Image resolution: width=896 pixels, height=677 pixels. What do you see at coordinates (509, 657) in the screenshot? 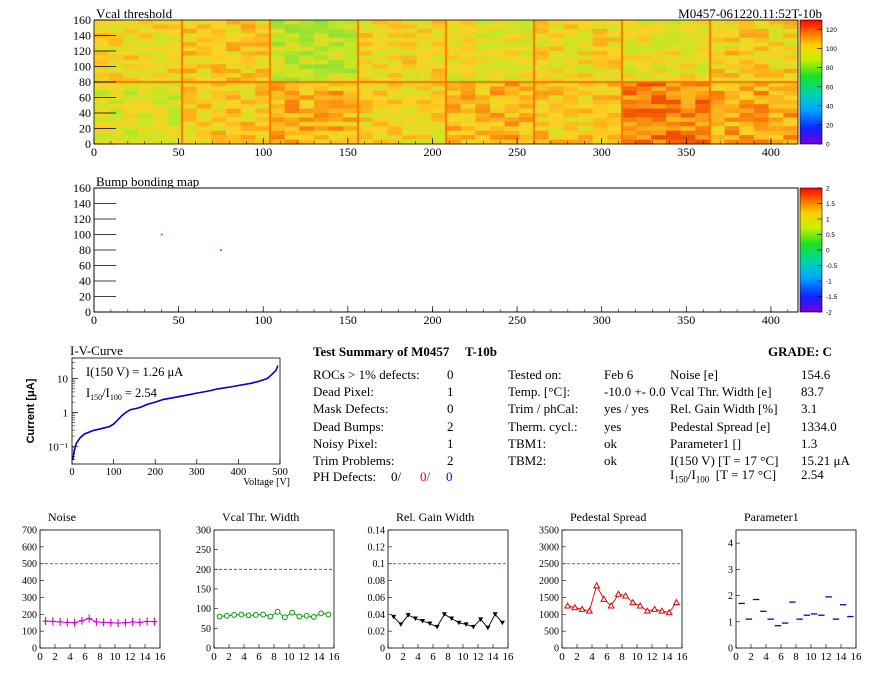
I see `x-tick-label: 16` at bounding box center [509, 657].